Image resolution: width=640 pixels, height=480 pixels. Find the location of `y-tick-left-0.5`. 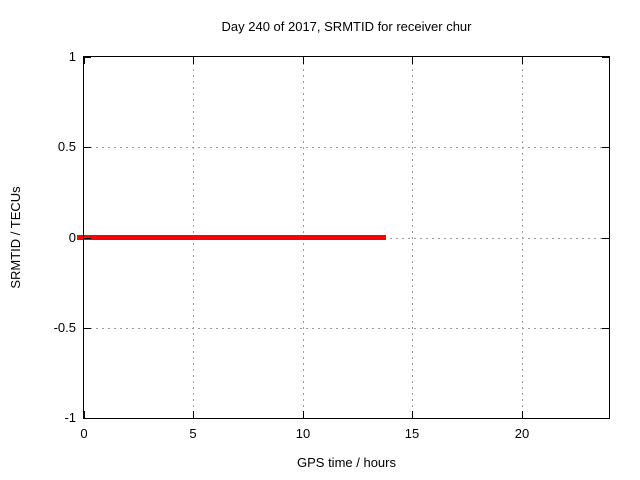

y-tick-left-0.5 is located at coordinates (87, 147).